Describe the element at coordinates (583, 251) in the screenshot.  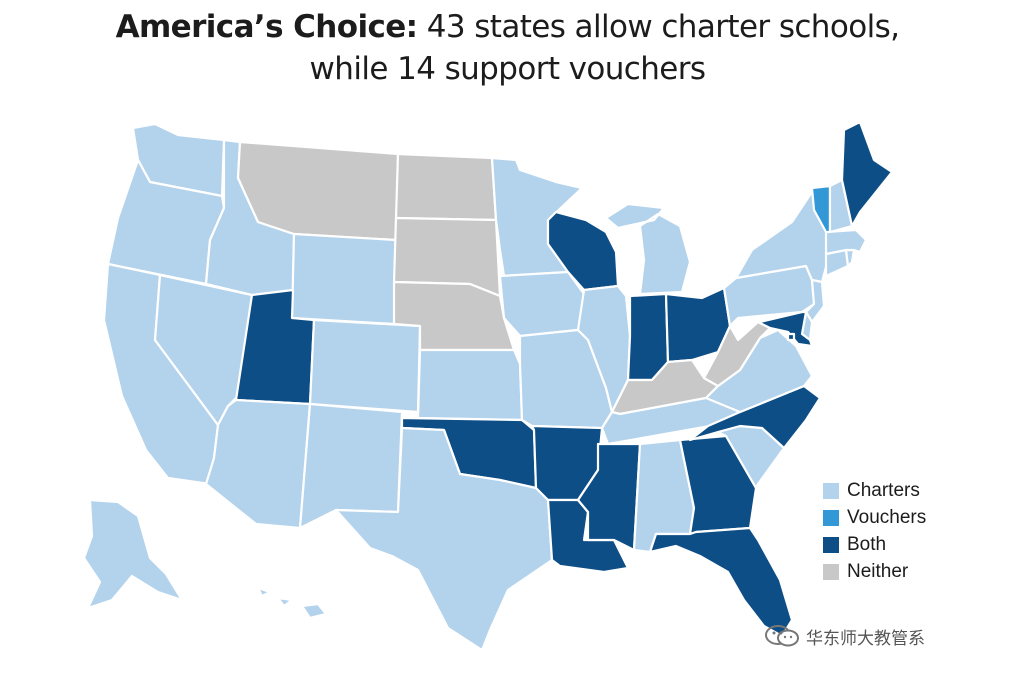
I see `state-wisconsin` at that location.